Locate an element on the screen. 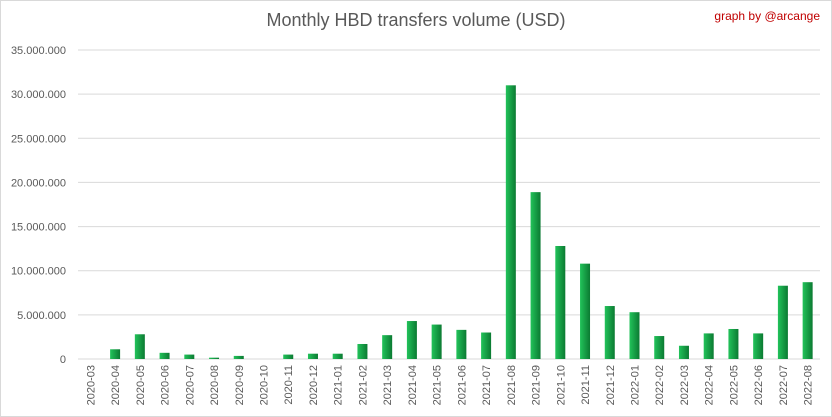  x-tick-label: 2022-05 is located at coordinates (734, 385).